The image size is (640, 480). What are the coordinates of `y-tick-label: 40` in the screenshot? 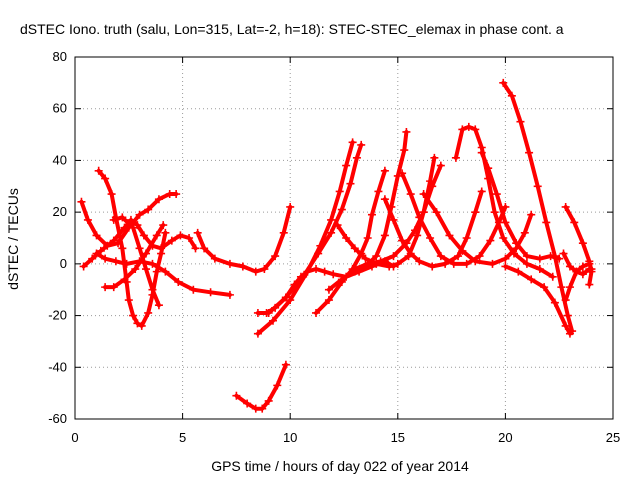 It's located at (60, 159).